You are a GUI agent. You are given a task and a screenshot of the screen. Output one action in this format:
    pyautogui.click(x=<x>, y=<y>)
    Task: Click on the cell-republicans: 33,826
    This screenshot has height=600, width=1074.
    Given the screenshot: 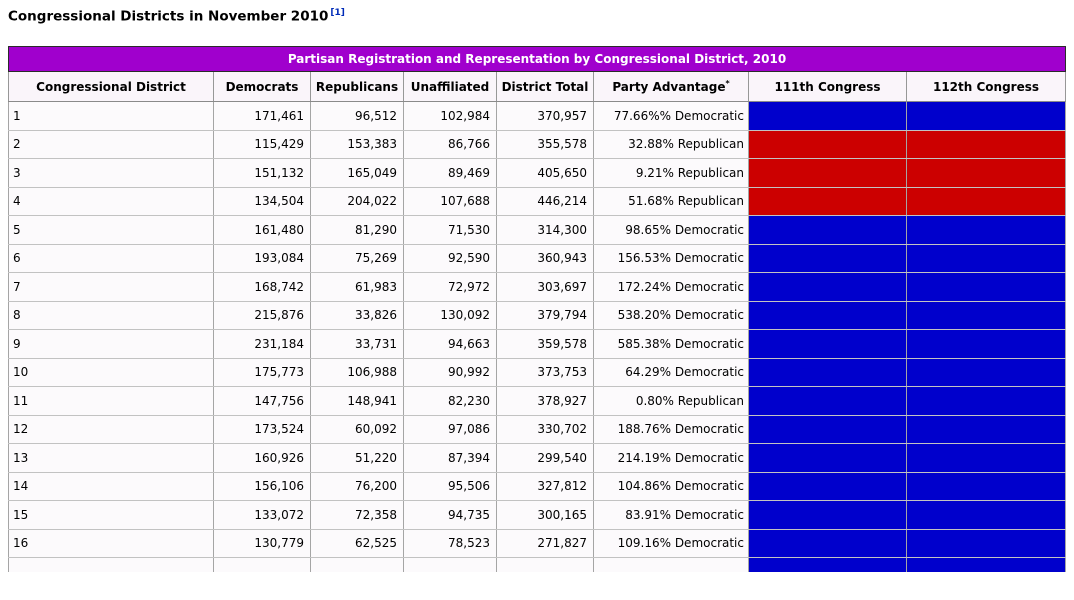 What is the action you would take?
    pyautogui.click(x=357, y=315)
    